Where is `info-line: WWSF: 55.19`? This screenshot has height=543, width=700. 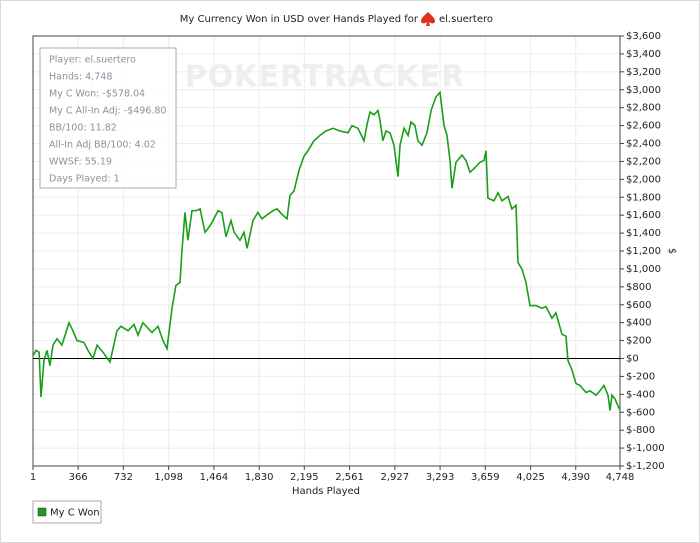
info-line: WWSF: 55.19 is located at coordinates (80, 162).